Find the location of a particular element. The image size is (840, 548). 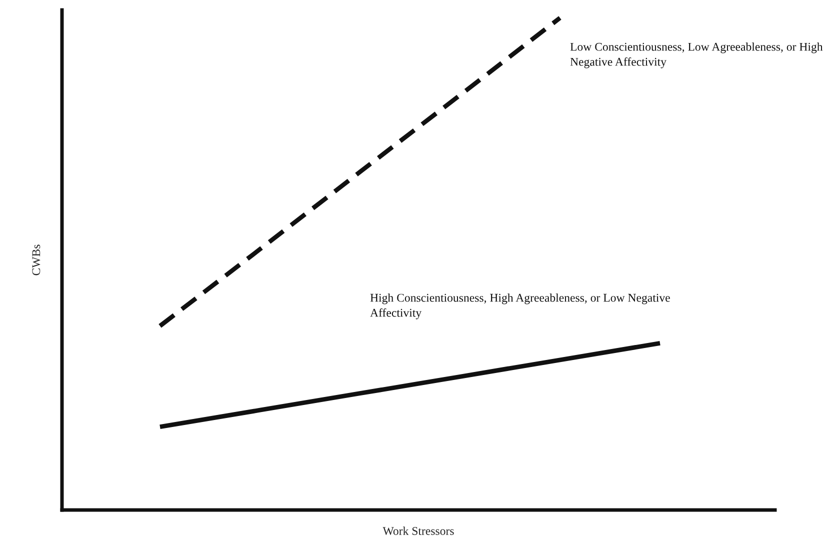

x-axis-title: Work Stressors is located at coordinates (418, 531).